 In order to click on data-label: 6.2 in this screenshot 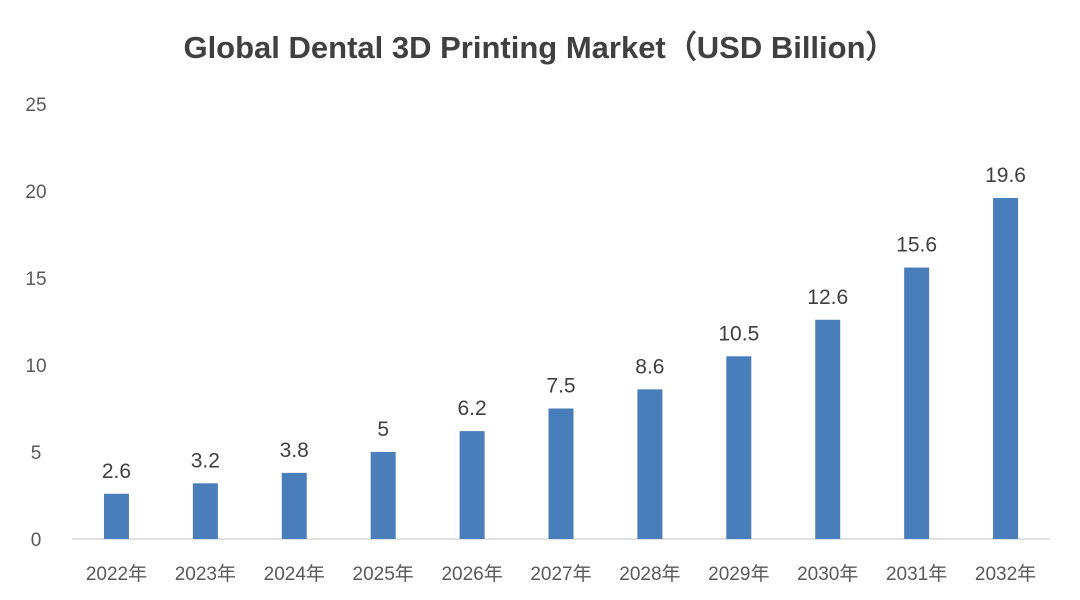, I will do `click(471, 408)`.